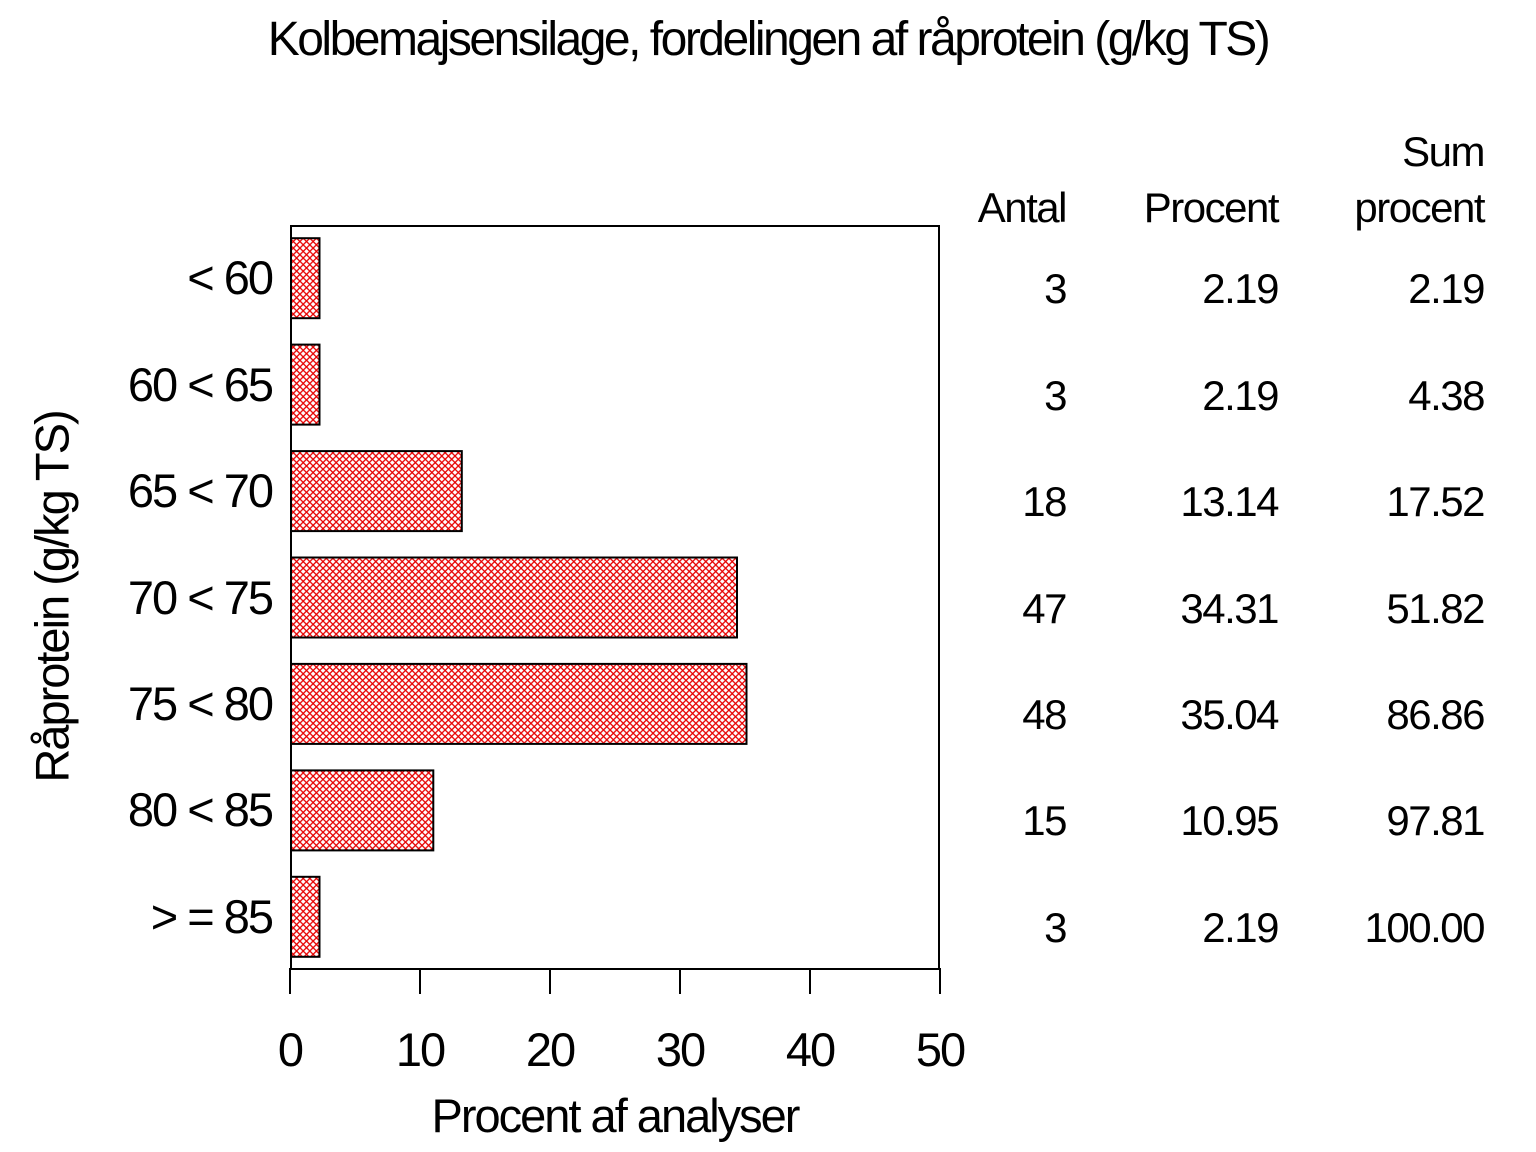 This screenshot has width=1536, height=1152. I want to click on table-cell-sum-row-0: 2.19, so click(1446, 289).